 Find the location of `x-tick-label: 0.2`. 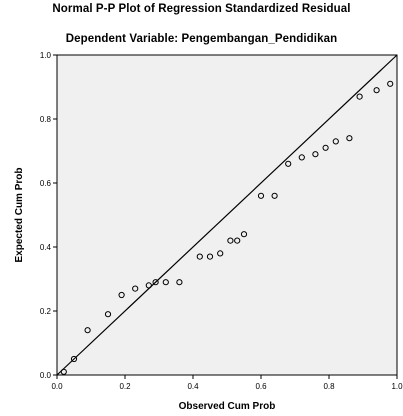

x-tick-label: 0.2 is located at coordinates (125, 386).